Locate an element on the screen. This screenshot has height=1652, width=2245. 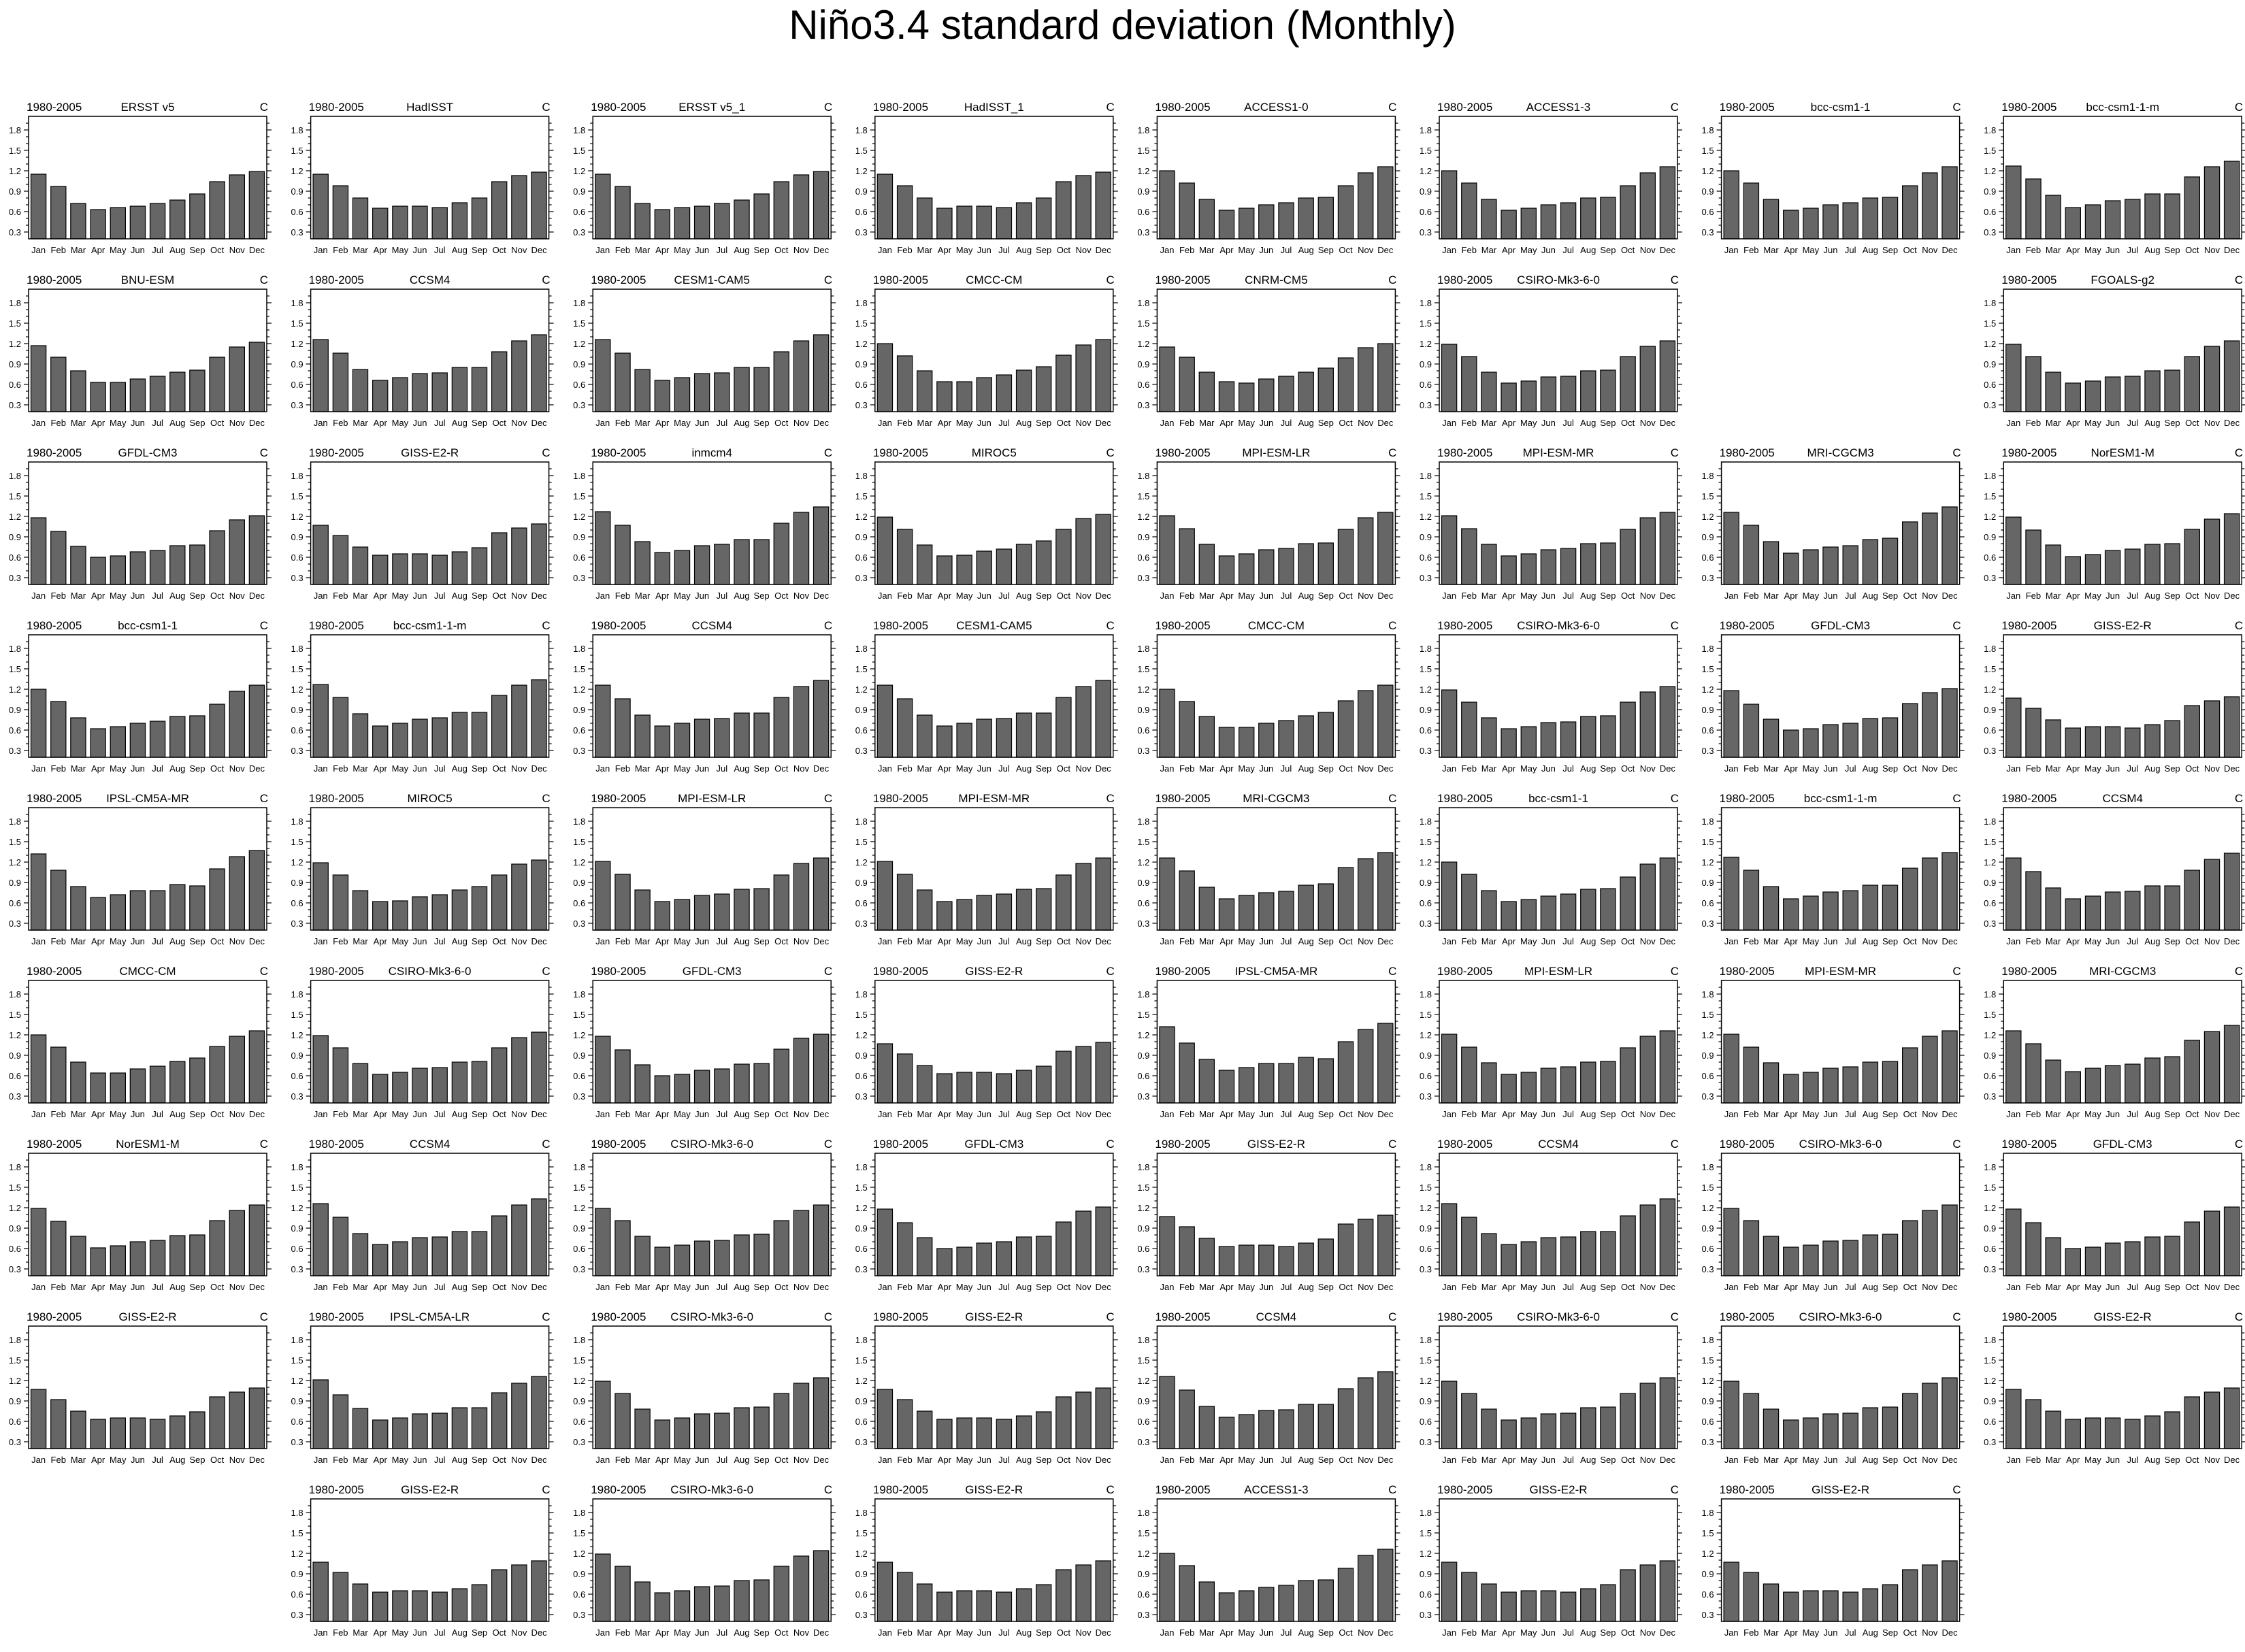
ytick-label: 1.8 is located at coordinates (1708, 649).